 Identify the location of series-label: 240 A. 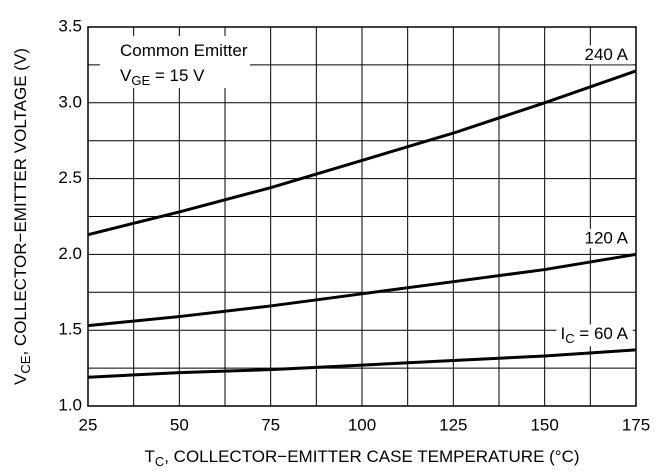
(607, 54).